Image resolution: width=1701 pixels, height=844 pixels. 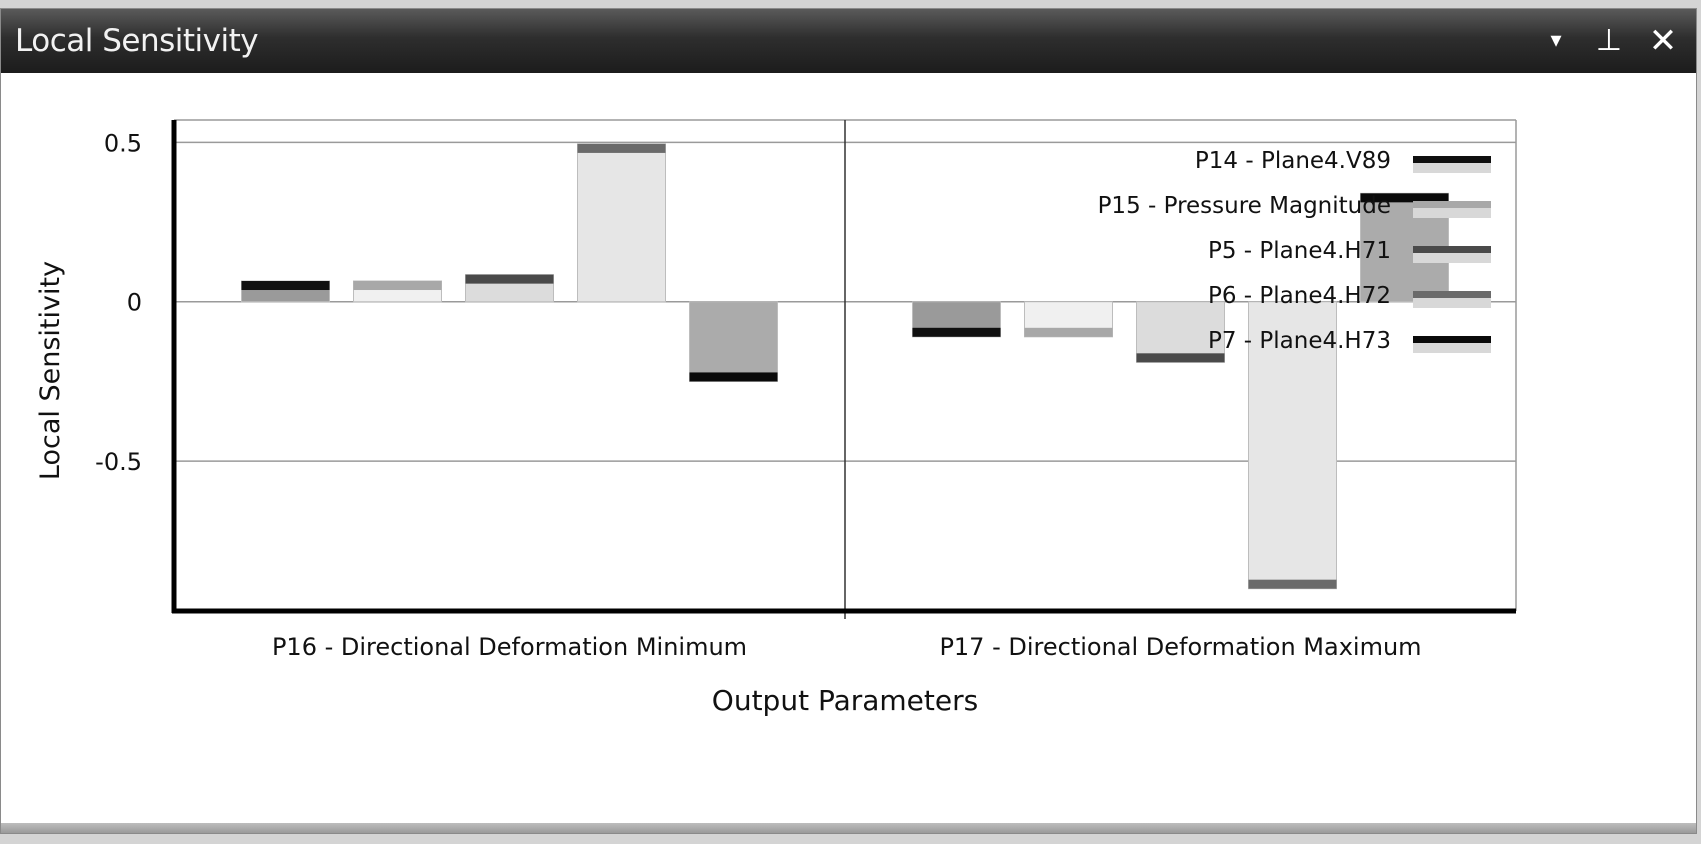 I want to click on y-tick-label-0: 0.5, so click(x=123, y=143).